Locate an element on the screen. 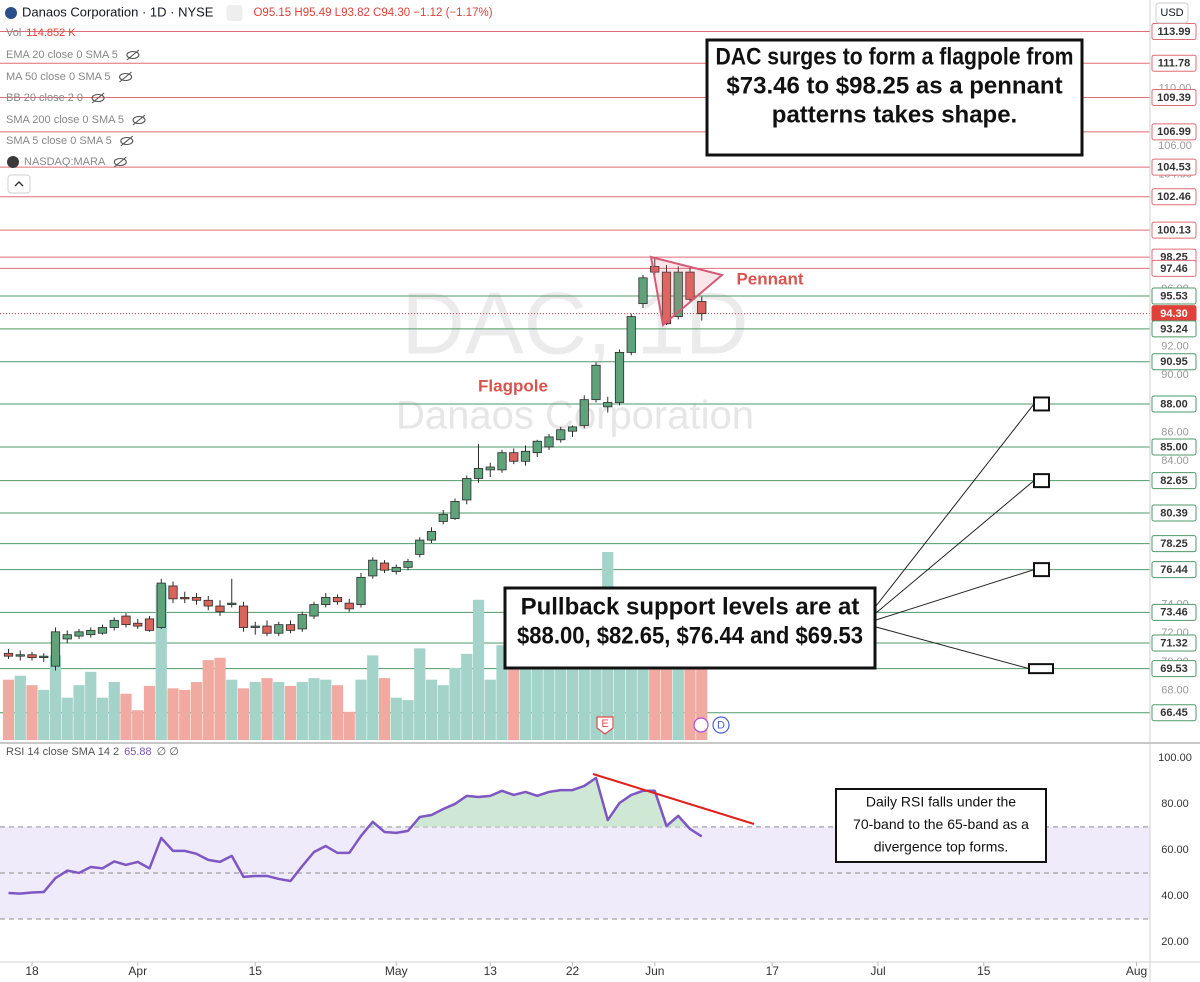 The width and height of the screenshot is (1200, 982). indicator-name: BB 20 close 2 0 is located at coordinates (44, 98).